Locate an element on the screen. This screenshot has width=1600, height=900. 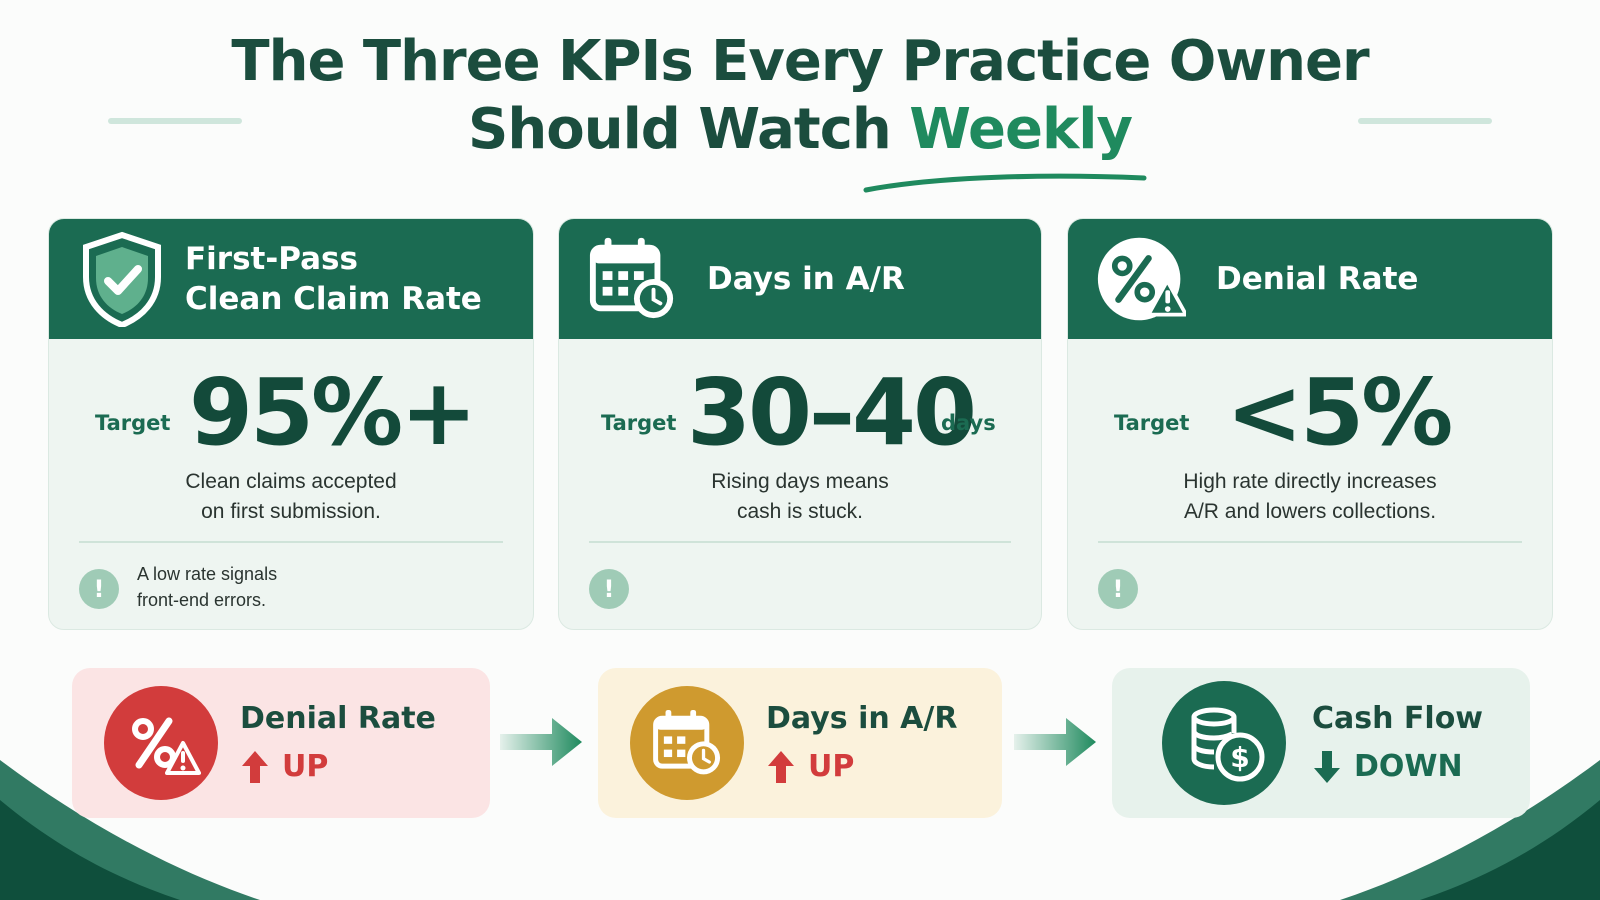
chain-cash-flow: $ Cash Flow DOWN is located at coordinates (1321, 743).